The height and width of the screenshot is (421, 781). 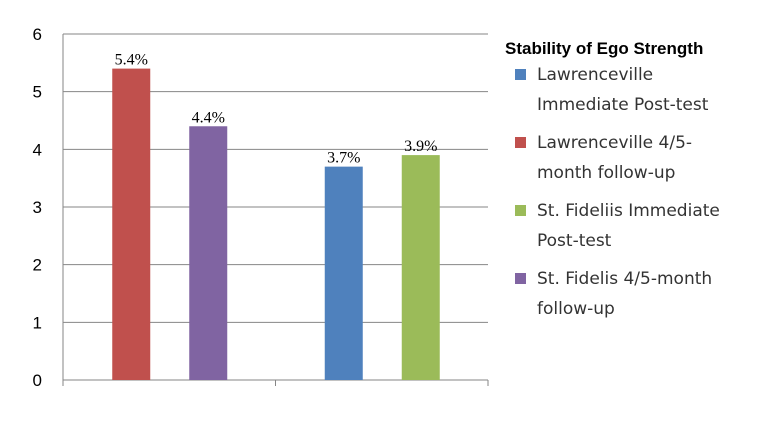 What do you see at coordinates (595, 75) in the screenshot?
I see `legend-entry-label: Lawrenceville` at bounding box center [595, 75].